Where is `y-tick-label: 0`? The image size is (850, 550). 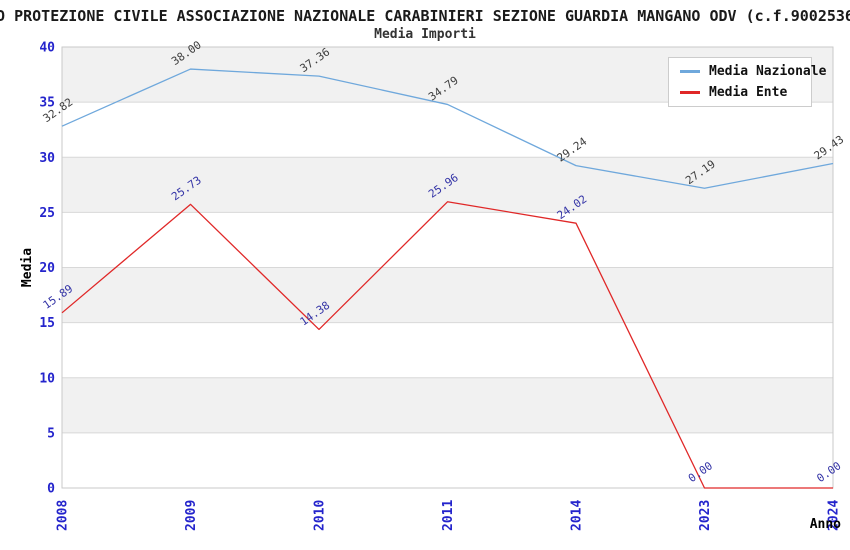
y-tick-label: 0 is located at coordinates (51, 489).